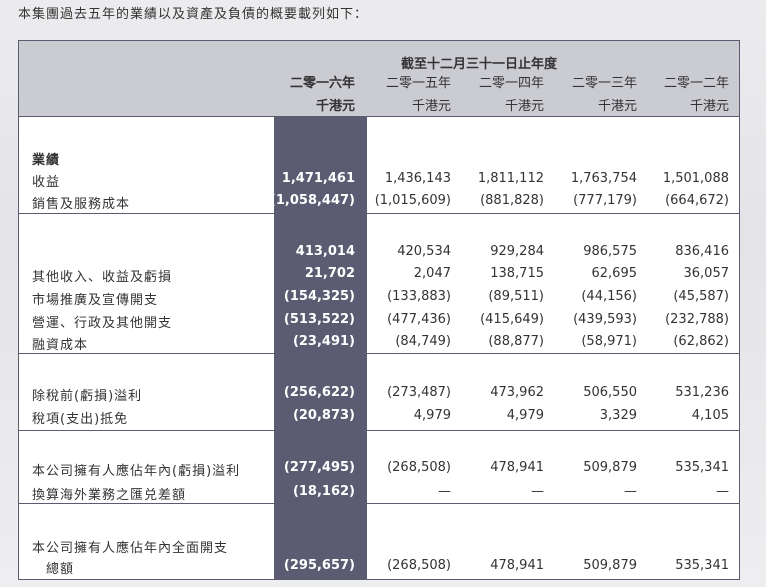 The height and width of the screenshot is (587, 766). Describe the element at coordinates (610, 251) in the screenshot. I see `value-cell: 986,575` at that location.